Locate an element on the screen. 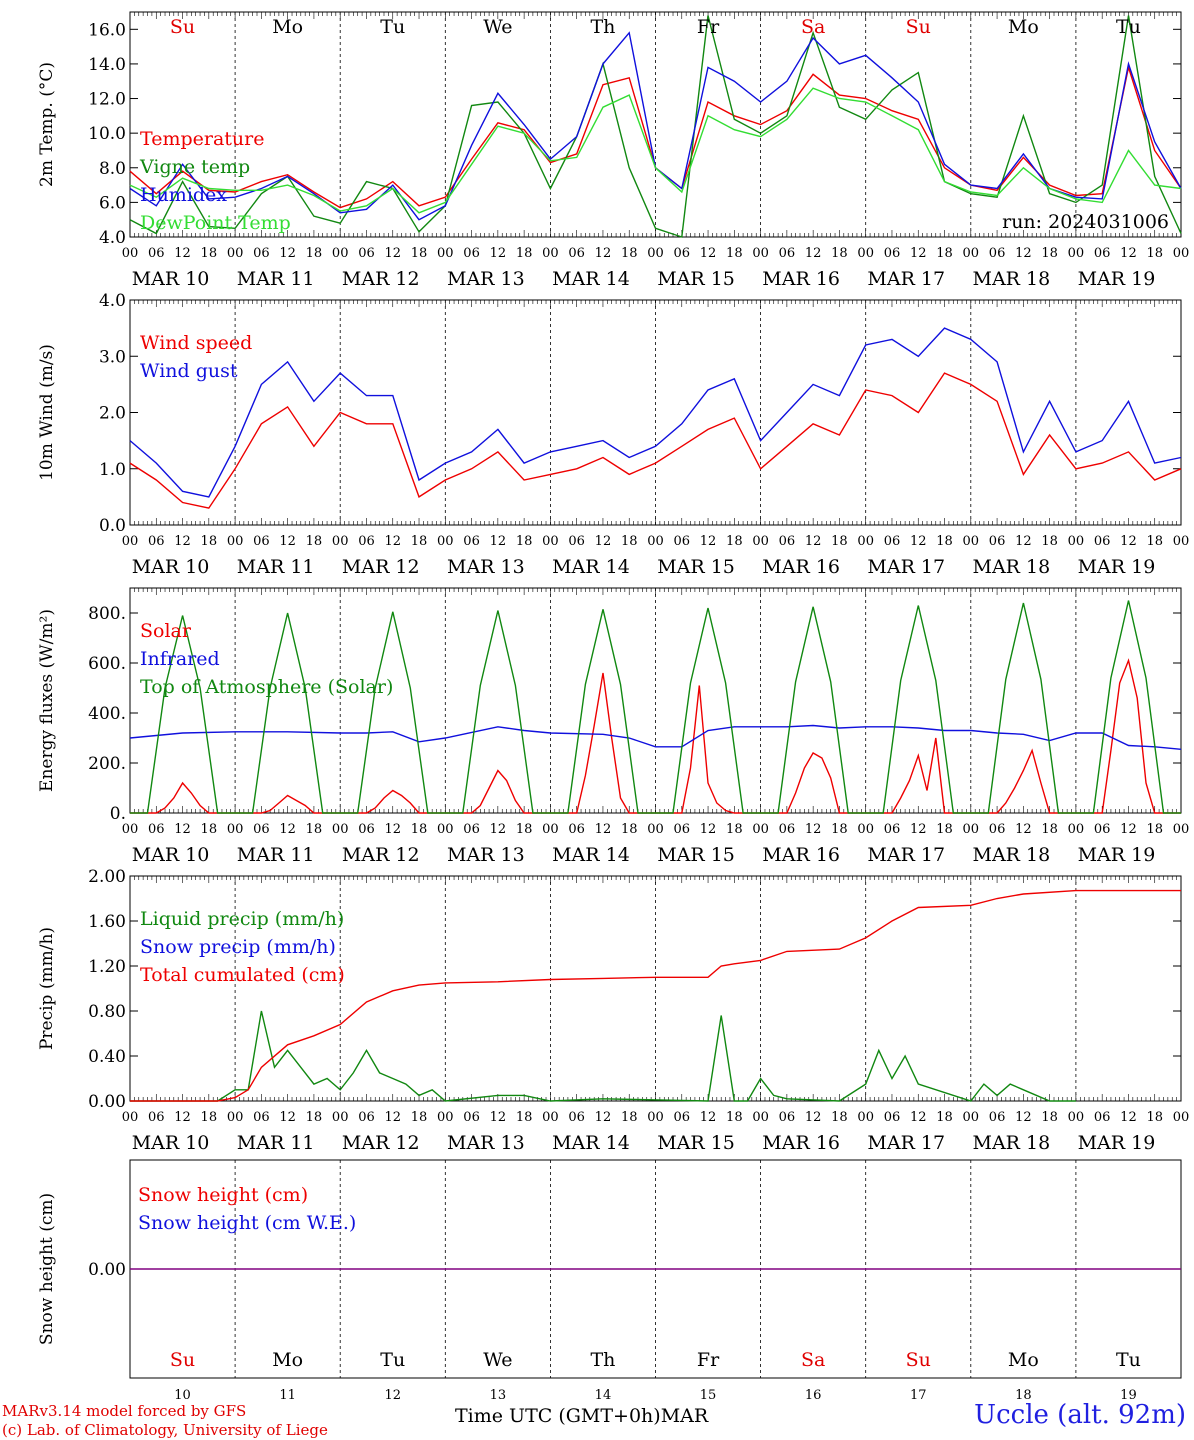 Image resolution: width=1194 pixels, height=1440 pixels. day-number: 18 is located at coordinates (1023, 1395).